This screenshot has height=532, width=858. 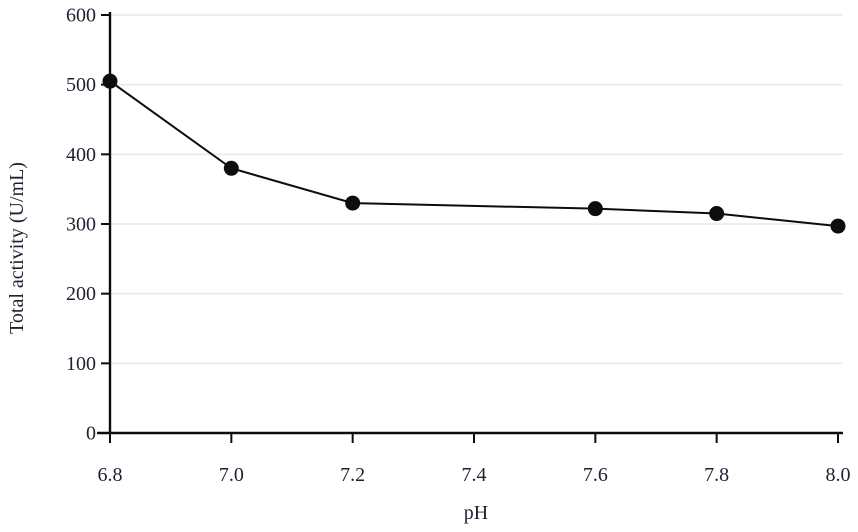 What do you see at coordinates (81, 16) in the screenshot?
I see `y-tick-label: 600` at bounding box center [81, 16].